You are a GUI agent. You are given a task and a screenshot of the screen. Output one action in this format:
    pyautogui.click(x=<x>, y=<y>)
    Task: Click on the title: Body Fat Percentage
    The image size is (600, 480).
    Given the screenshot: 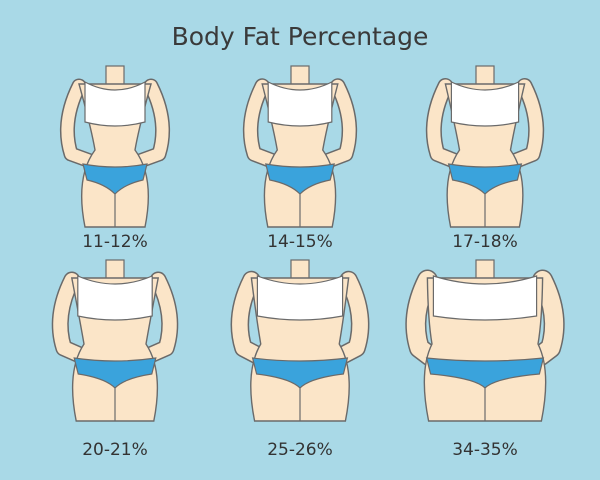 What is the action you would take?
    pyautogui.click(x=300, y=36)
    